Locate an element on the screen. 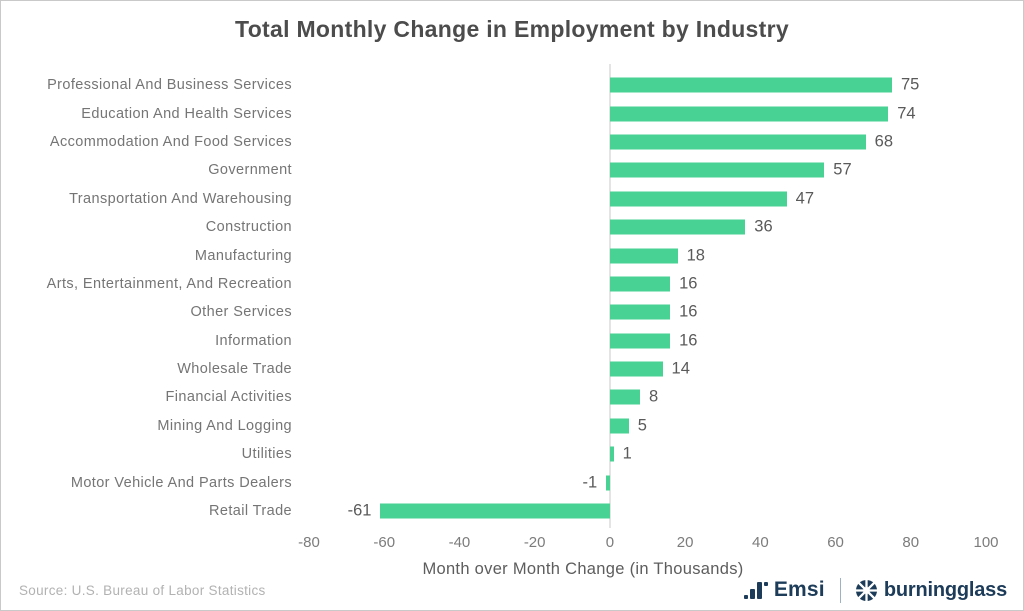  category-label: Construction is located at coordinates (248, 227).